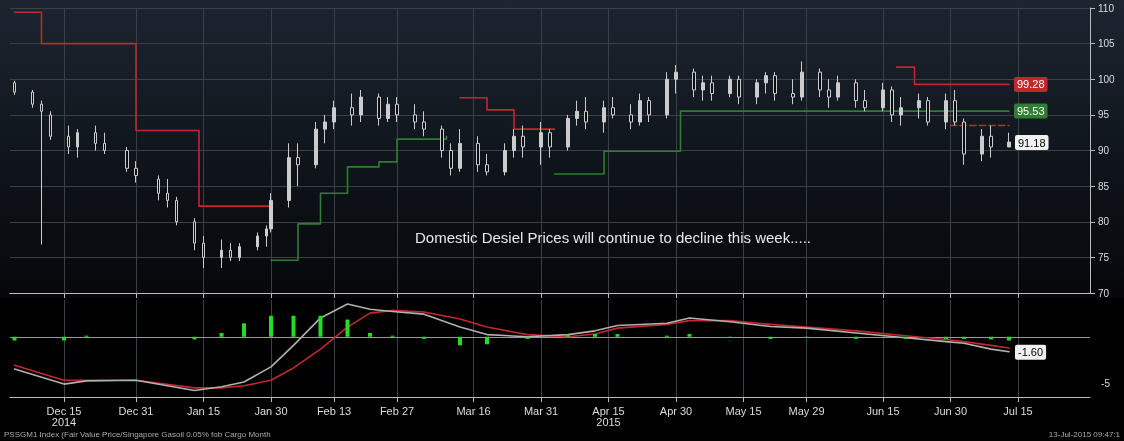 The image size is (1124, 441). Describe the element at coordinates (334, 410) in the screenshot. I see `x-tick-label: Feb 13` at that location.